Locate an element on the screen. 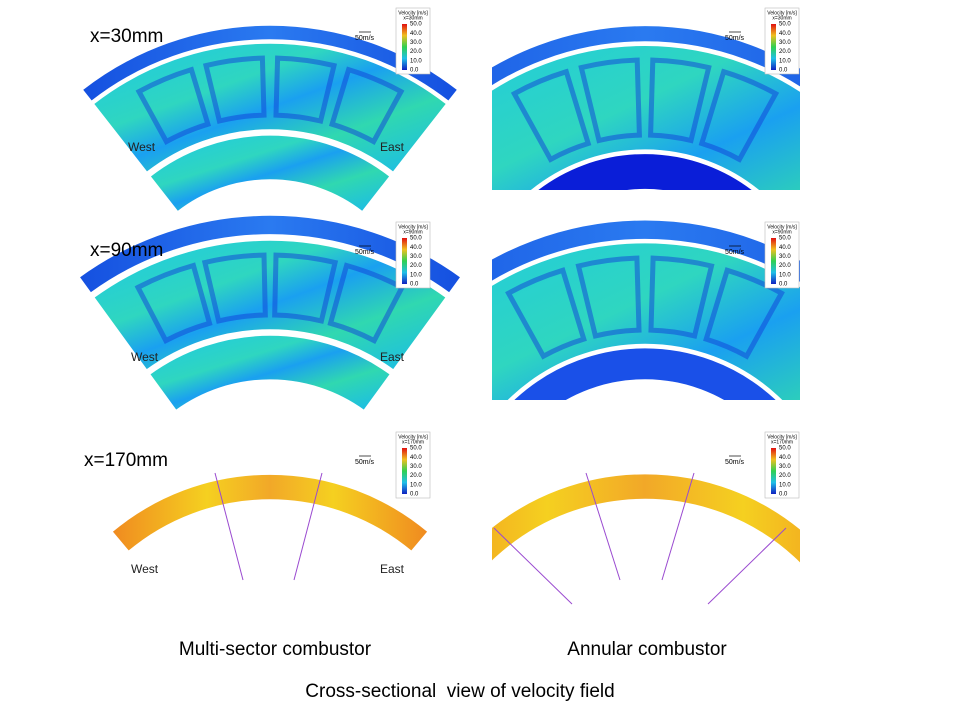 The width and height of the screenshot is (960, 720). row-label: x=30mm is located at coordinates (126, 36).